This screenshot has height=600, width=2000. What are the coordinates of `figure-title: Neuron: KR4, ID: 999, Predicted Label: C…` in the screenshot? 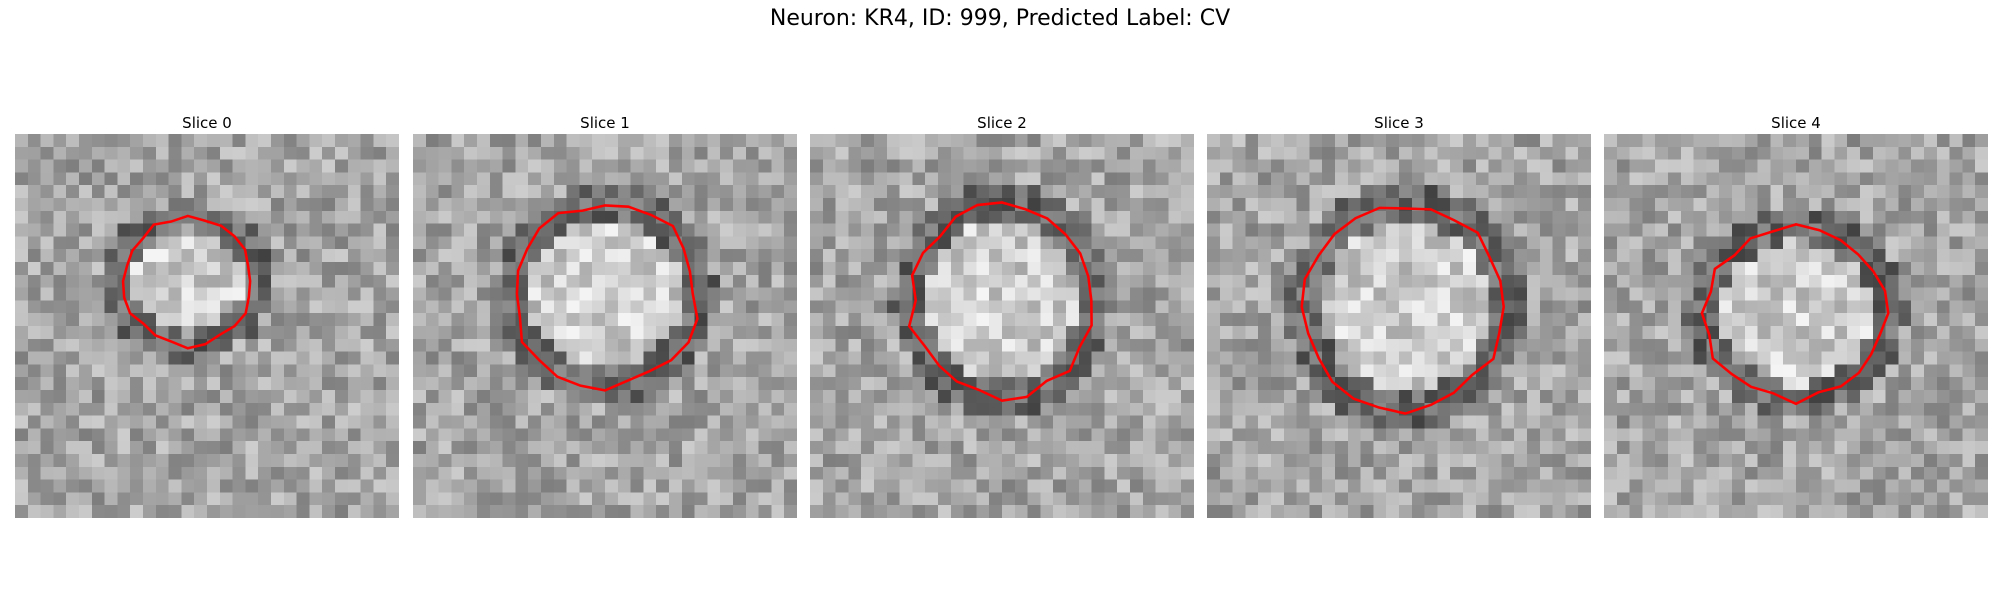 It's located at (1000, 18).